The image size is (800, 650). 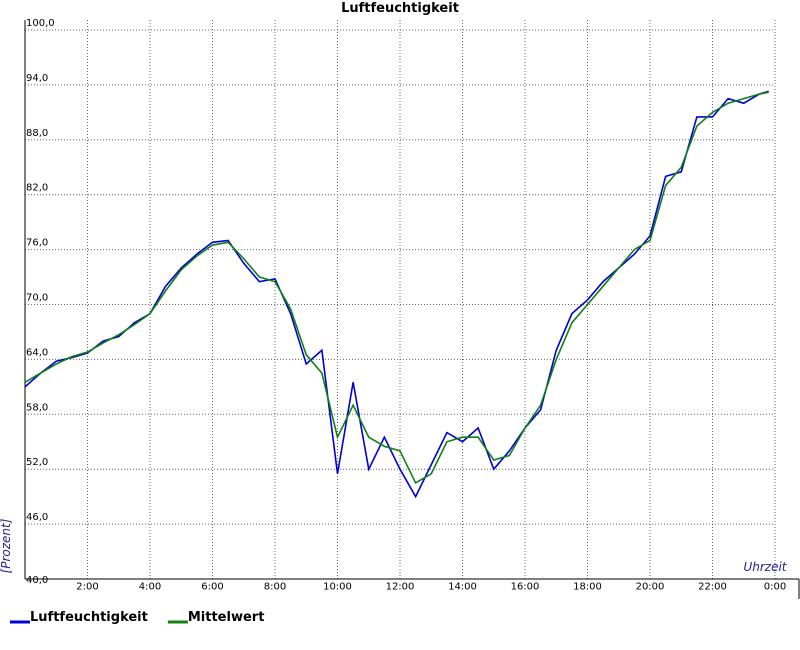 I want to click on y-tick-label: 88,0, so click(x=37, y=133).